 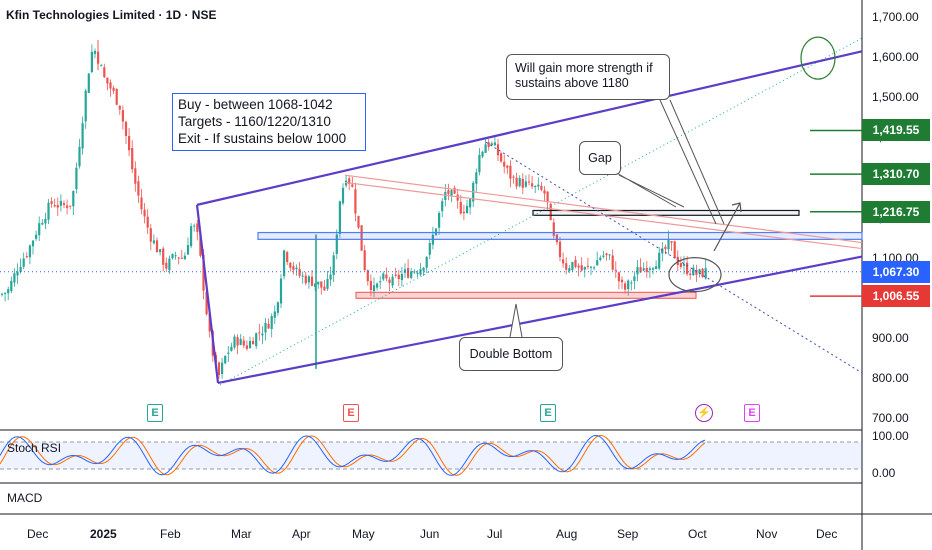 What do you see at coordinates (103, 534) in the screenshot?
I see `x-tick-label: 2025` at bounding box center [103, 534].